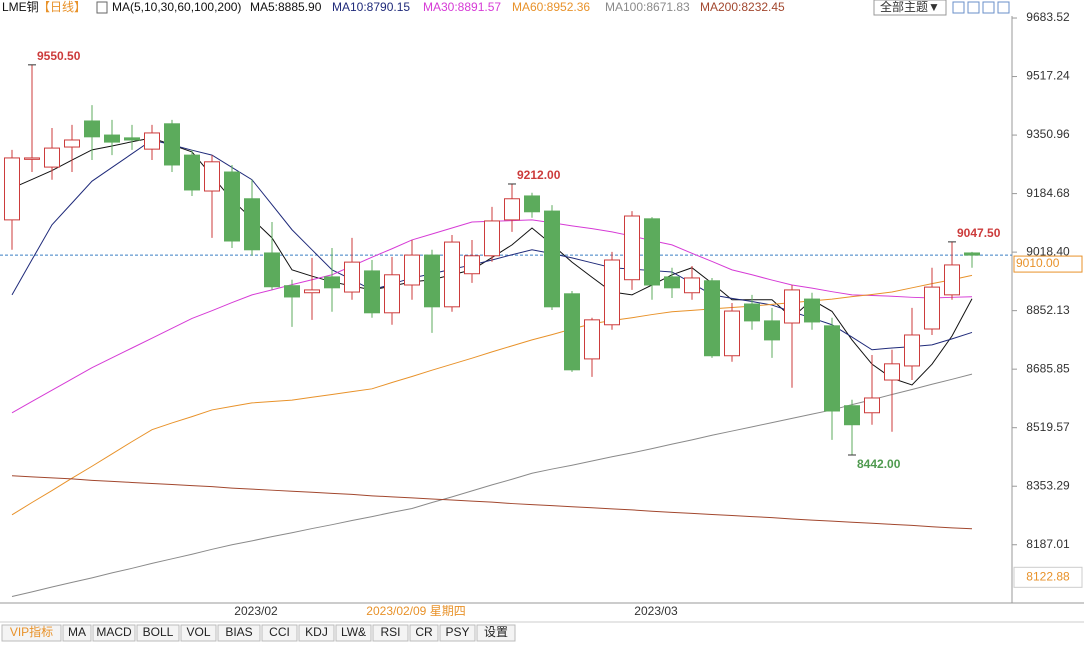 This screenshot has height=647, width=1084. I want to click on y-tick-label: 8519.57, so click(1048, 427).